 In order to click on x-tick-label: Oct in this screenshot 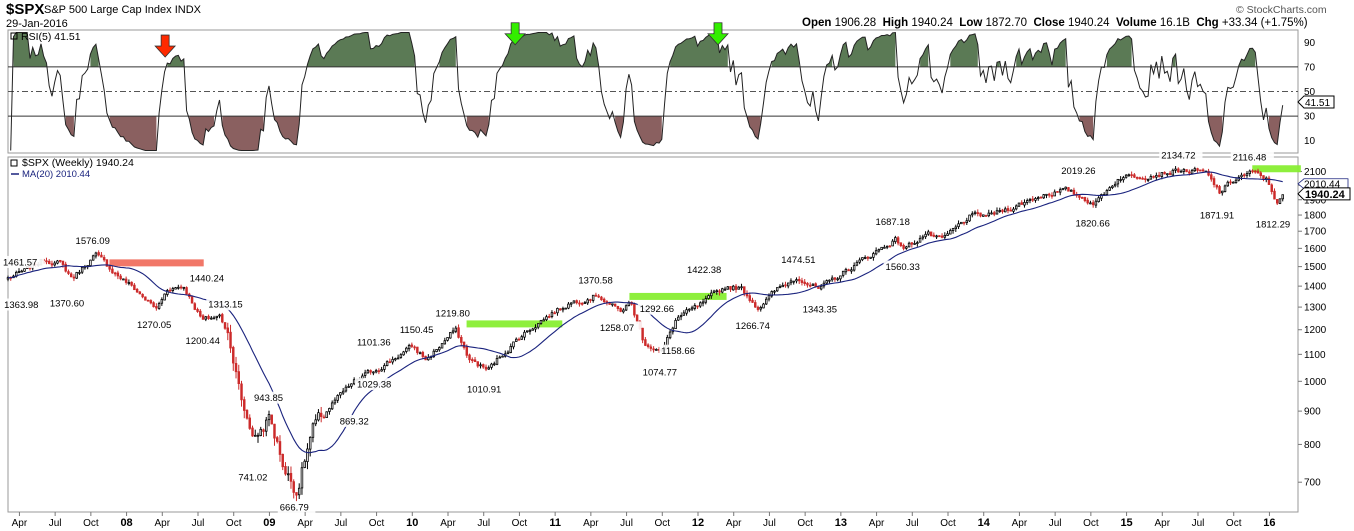, I will do `click(1234, 523)`.